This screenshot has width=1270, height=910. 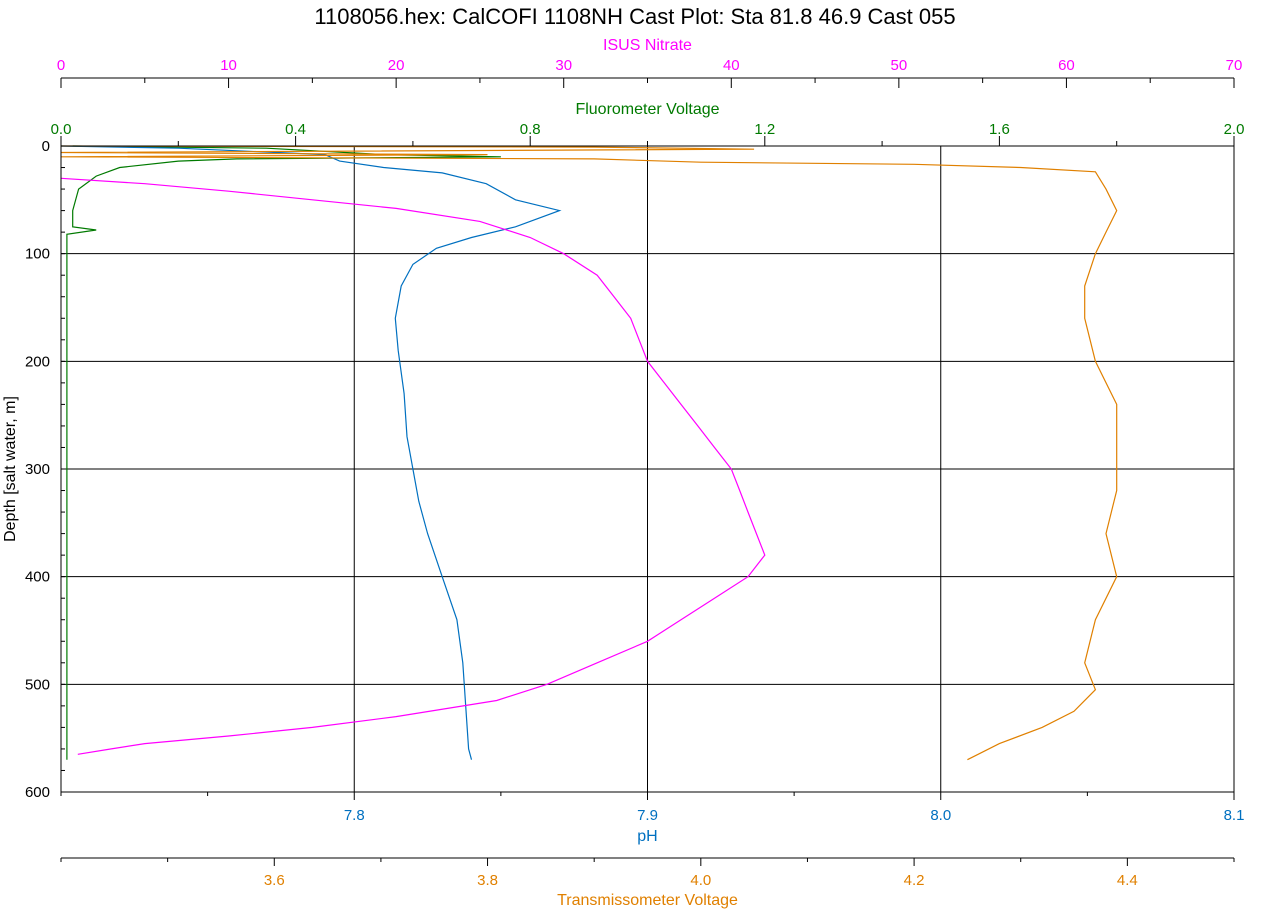 I want to click on x-tick-label-trans: 3.8, so click(x=487, y=880).